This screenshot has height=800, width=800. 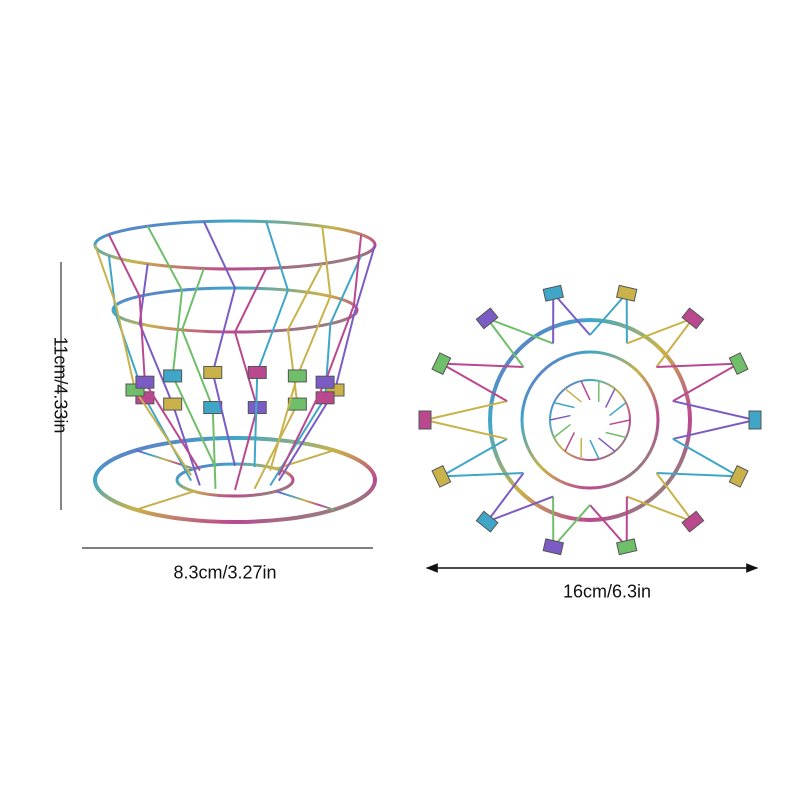 I want to click on top-rim, so click(x=235, y=245).